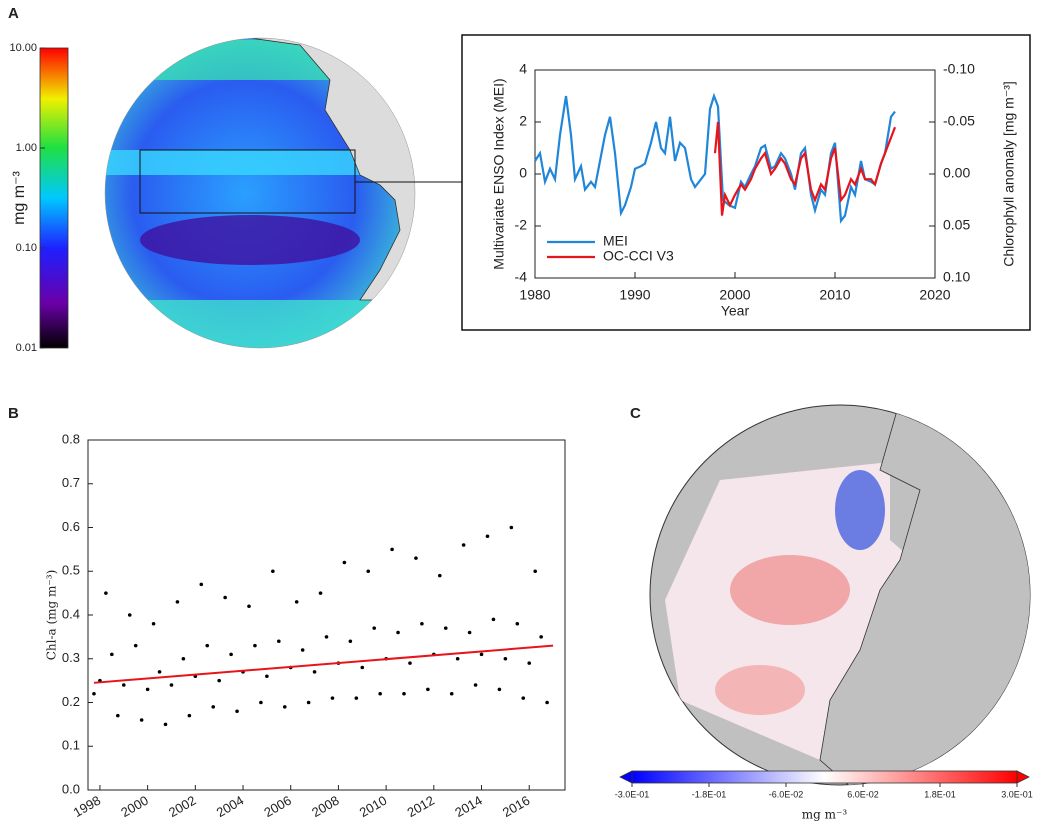  Describe the element at coordinates (534, 295) in the screenshot. I see `x-tick-label: 1980` at that location.